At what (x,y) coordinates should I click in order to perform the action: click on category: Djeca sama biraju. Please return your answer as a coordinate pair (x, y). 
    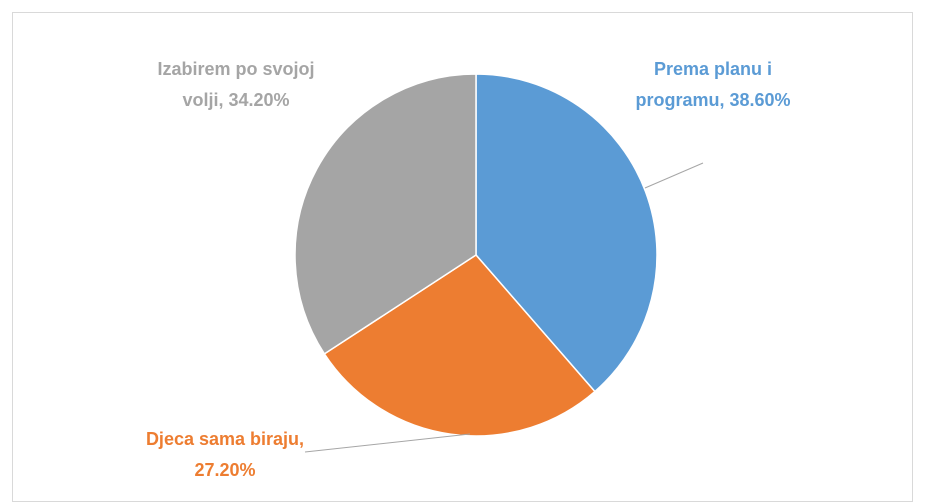
    Looking at the image, I should click on (222, 439).